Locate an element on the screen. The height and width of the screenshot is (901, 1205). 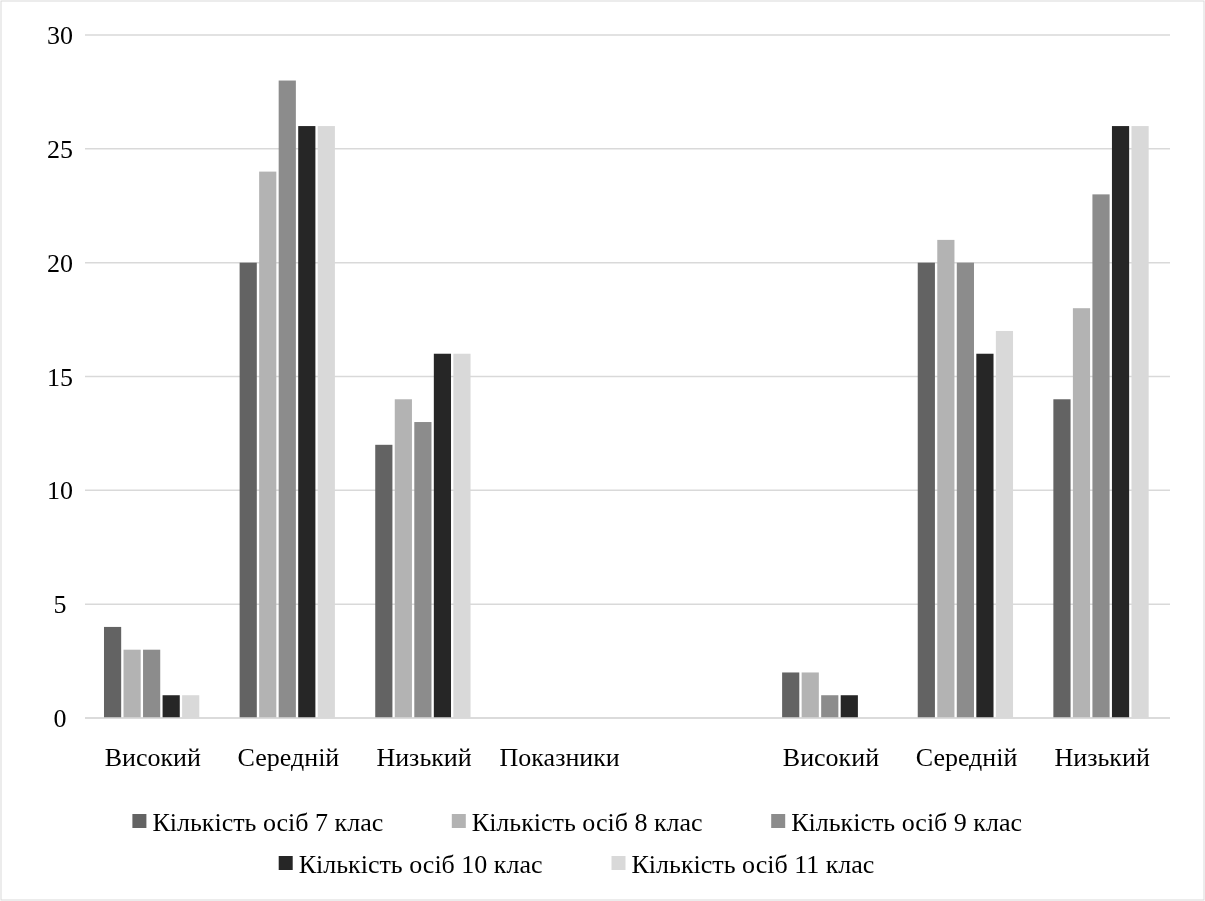
x-tick-label: Показники is located at coordinates (559, 757).